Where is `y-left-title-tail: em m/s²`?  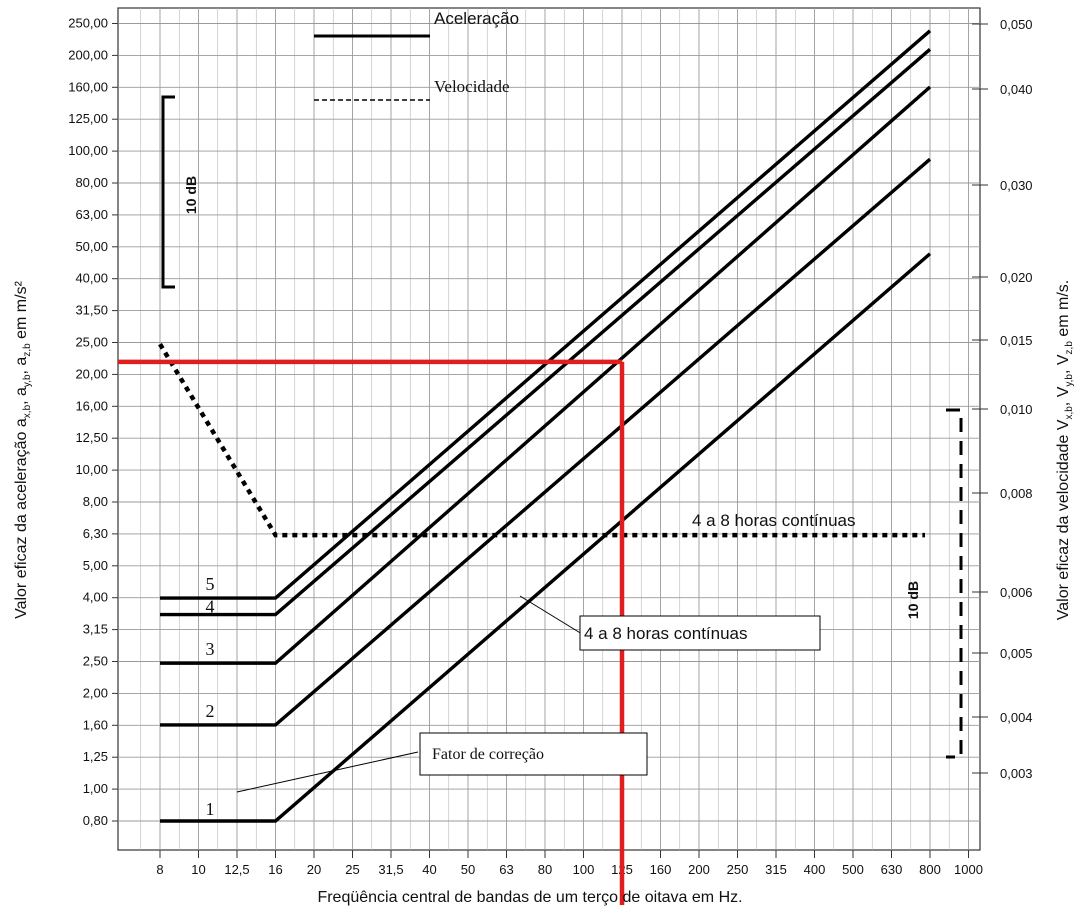
y-left-title-tail: em m/s² is located at coordinates (21, 311).